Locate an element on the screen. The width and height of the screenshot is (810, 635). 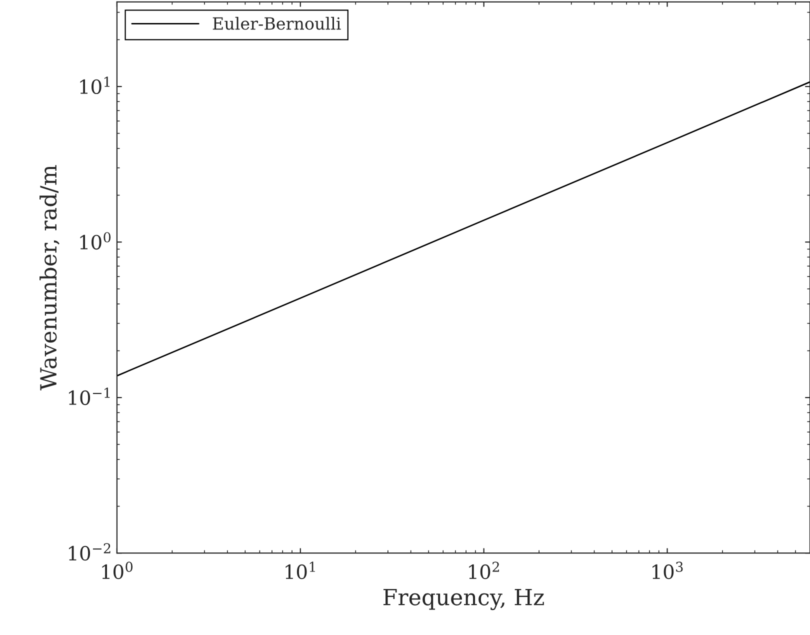
x-tick-label: 10$^{2}$ is located at coordinates (484, 571).